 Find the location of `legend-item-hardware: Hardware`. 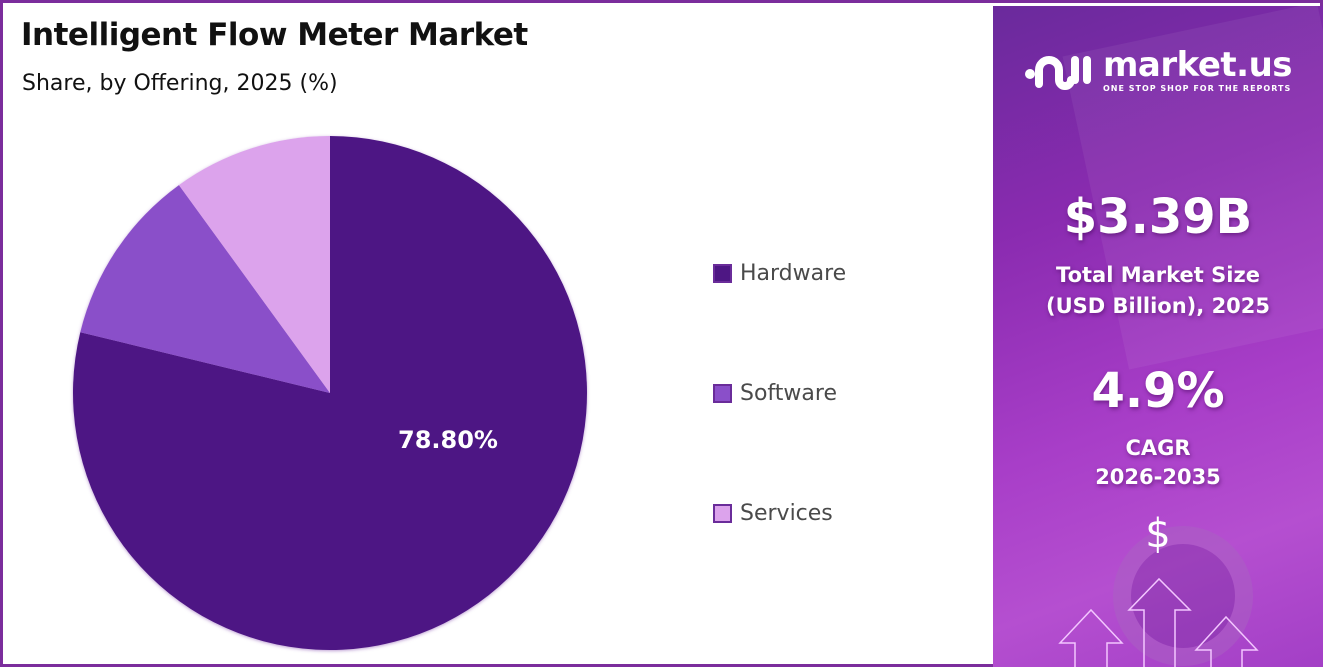

legend-item-hardware: Hardware is located at coordinates (779, 273).